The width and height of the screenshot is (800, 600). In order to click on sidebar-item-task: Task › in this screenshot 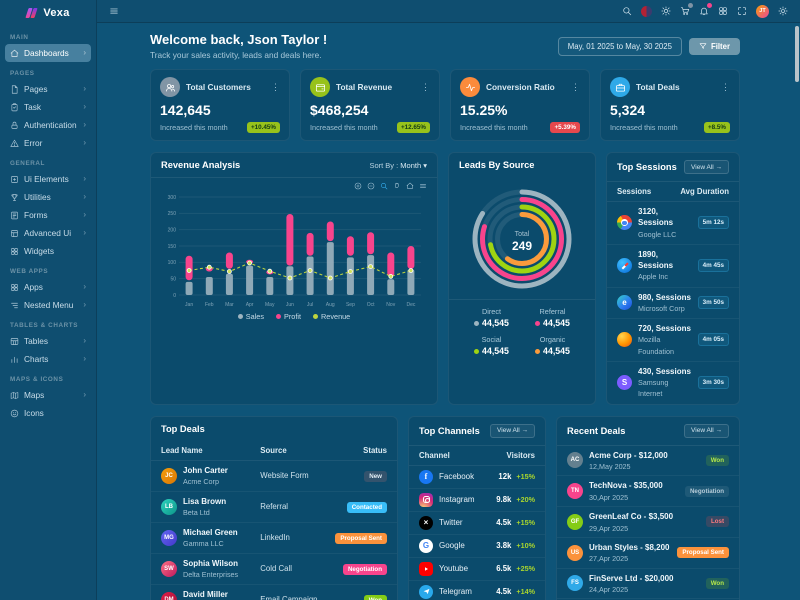, I will do `click(48, 107)`.